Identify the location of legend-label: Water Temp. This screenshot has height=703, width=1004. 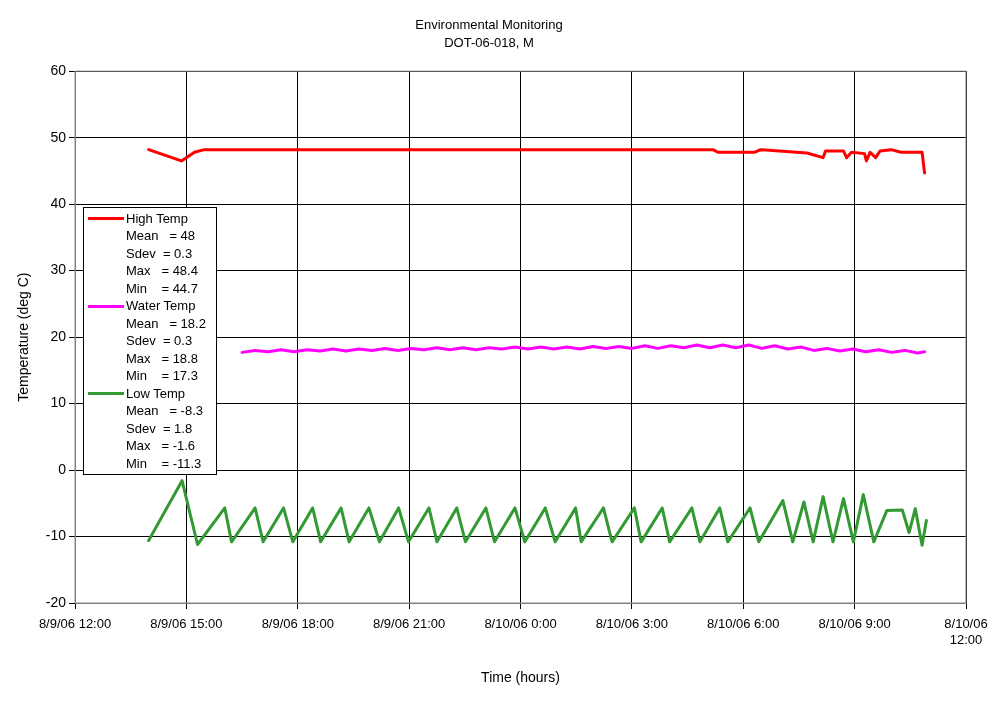
(161, 306).